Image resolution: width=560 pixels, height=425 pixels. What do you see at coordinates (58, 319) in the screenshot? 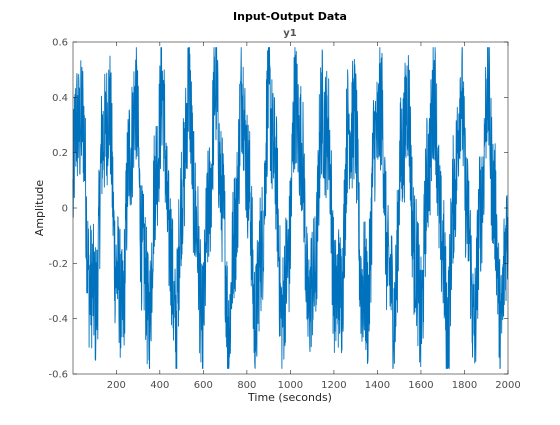
I see `y-tick-label: -0.4` at bounding box center [58, 319].